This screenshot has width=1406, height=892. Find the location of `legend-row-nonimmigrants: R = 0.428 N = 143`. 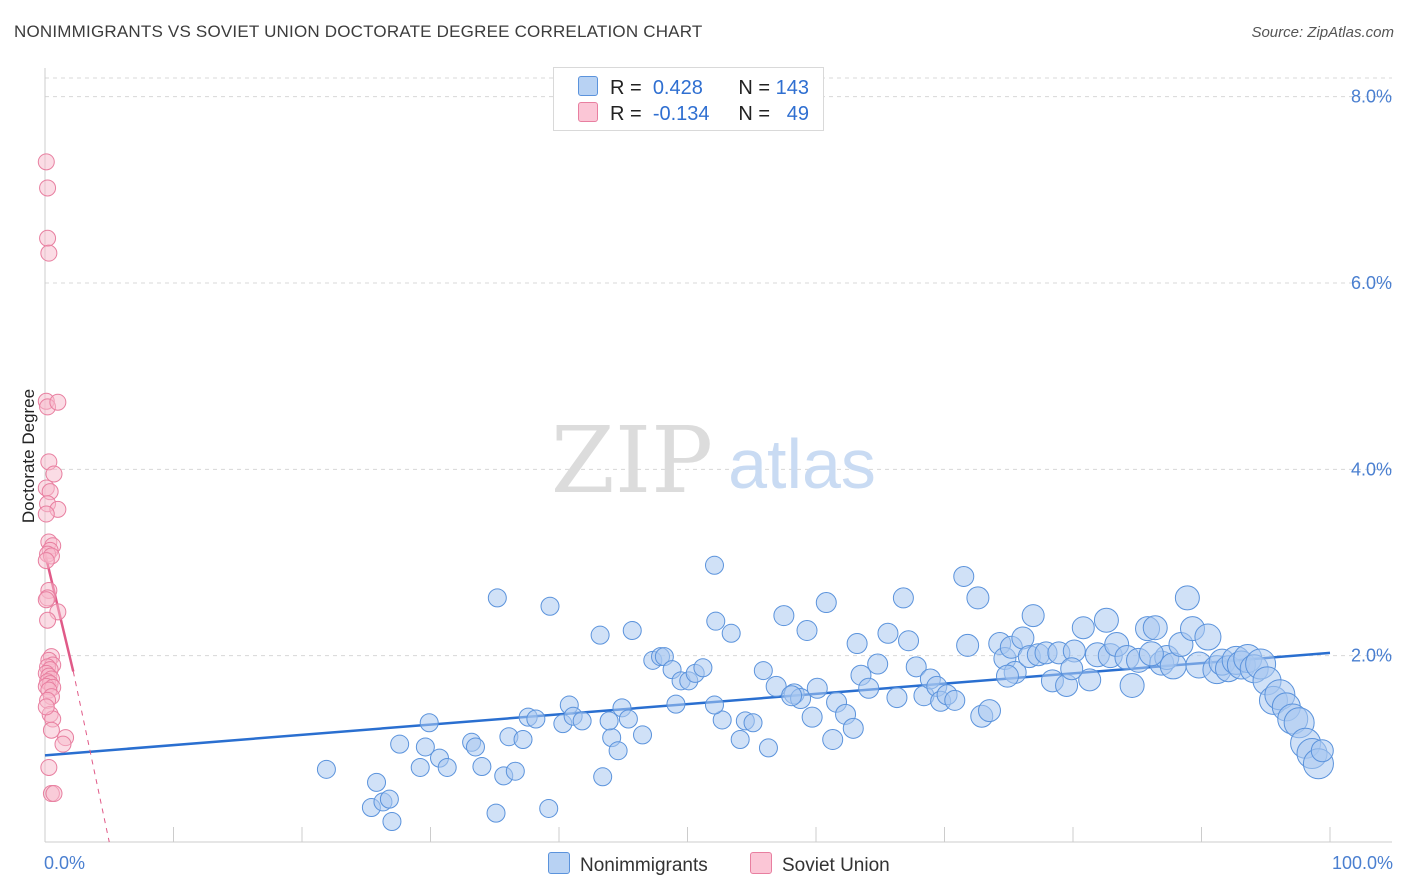

legend-row-nonimmigrants: R = 0.428 N = 143 is located at coordinates (693, 88).